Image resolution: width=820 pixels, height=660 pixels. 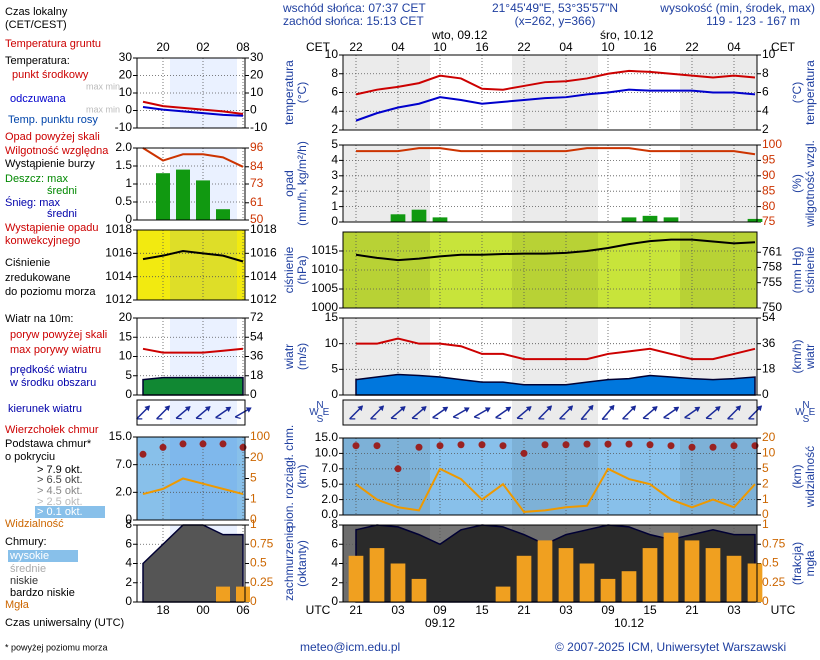 I want to click on y2-tick-label: 10, so click(x=257, y=92).